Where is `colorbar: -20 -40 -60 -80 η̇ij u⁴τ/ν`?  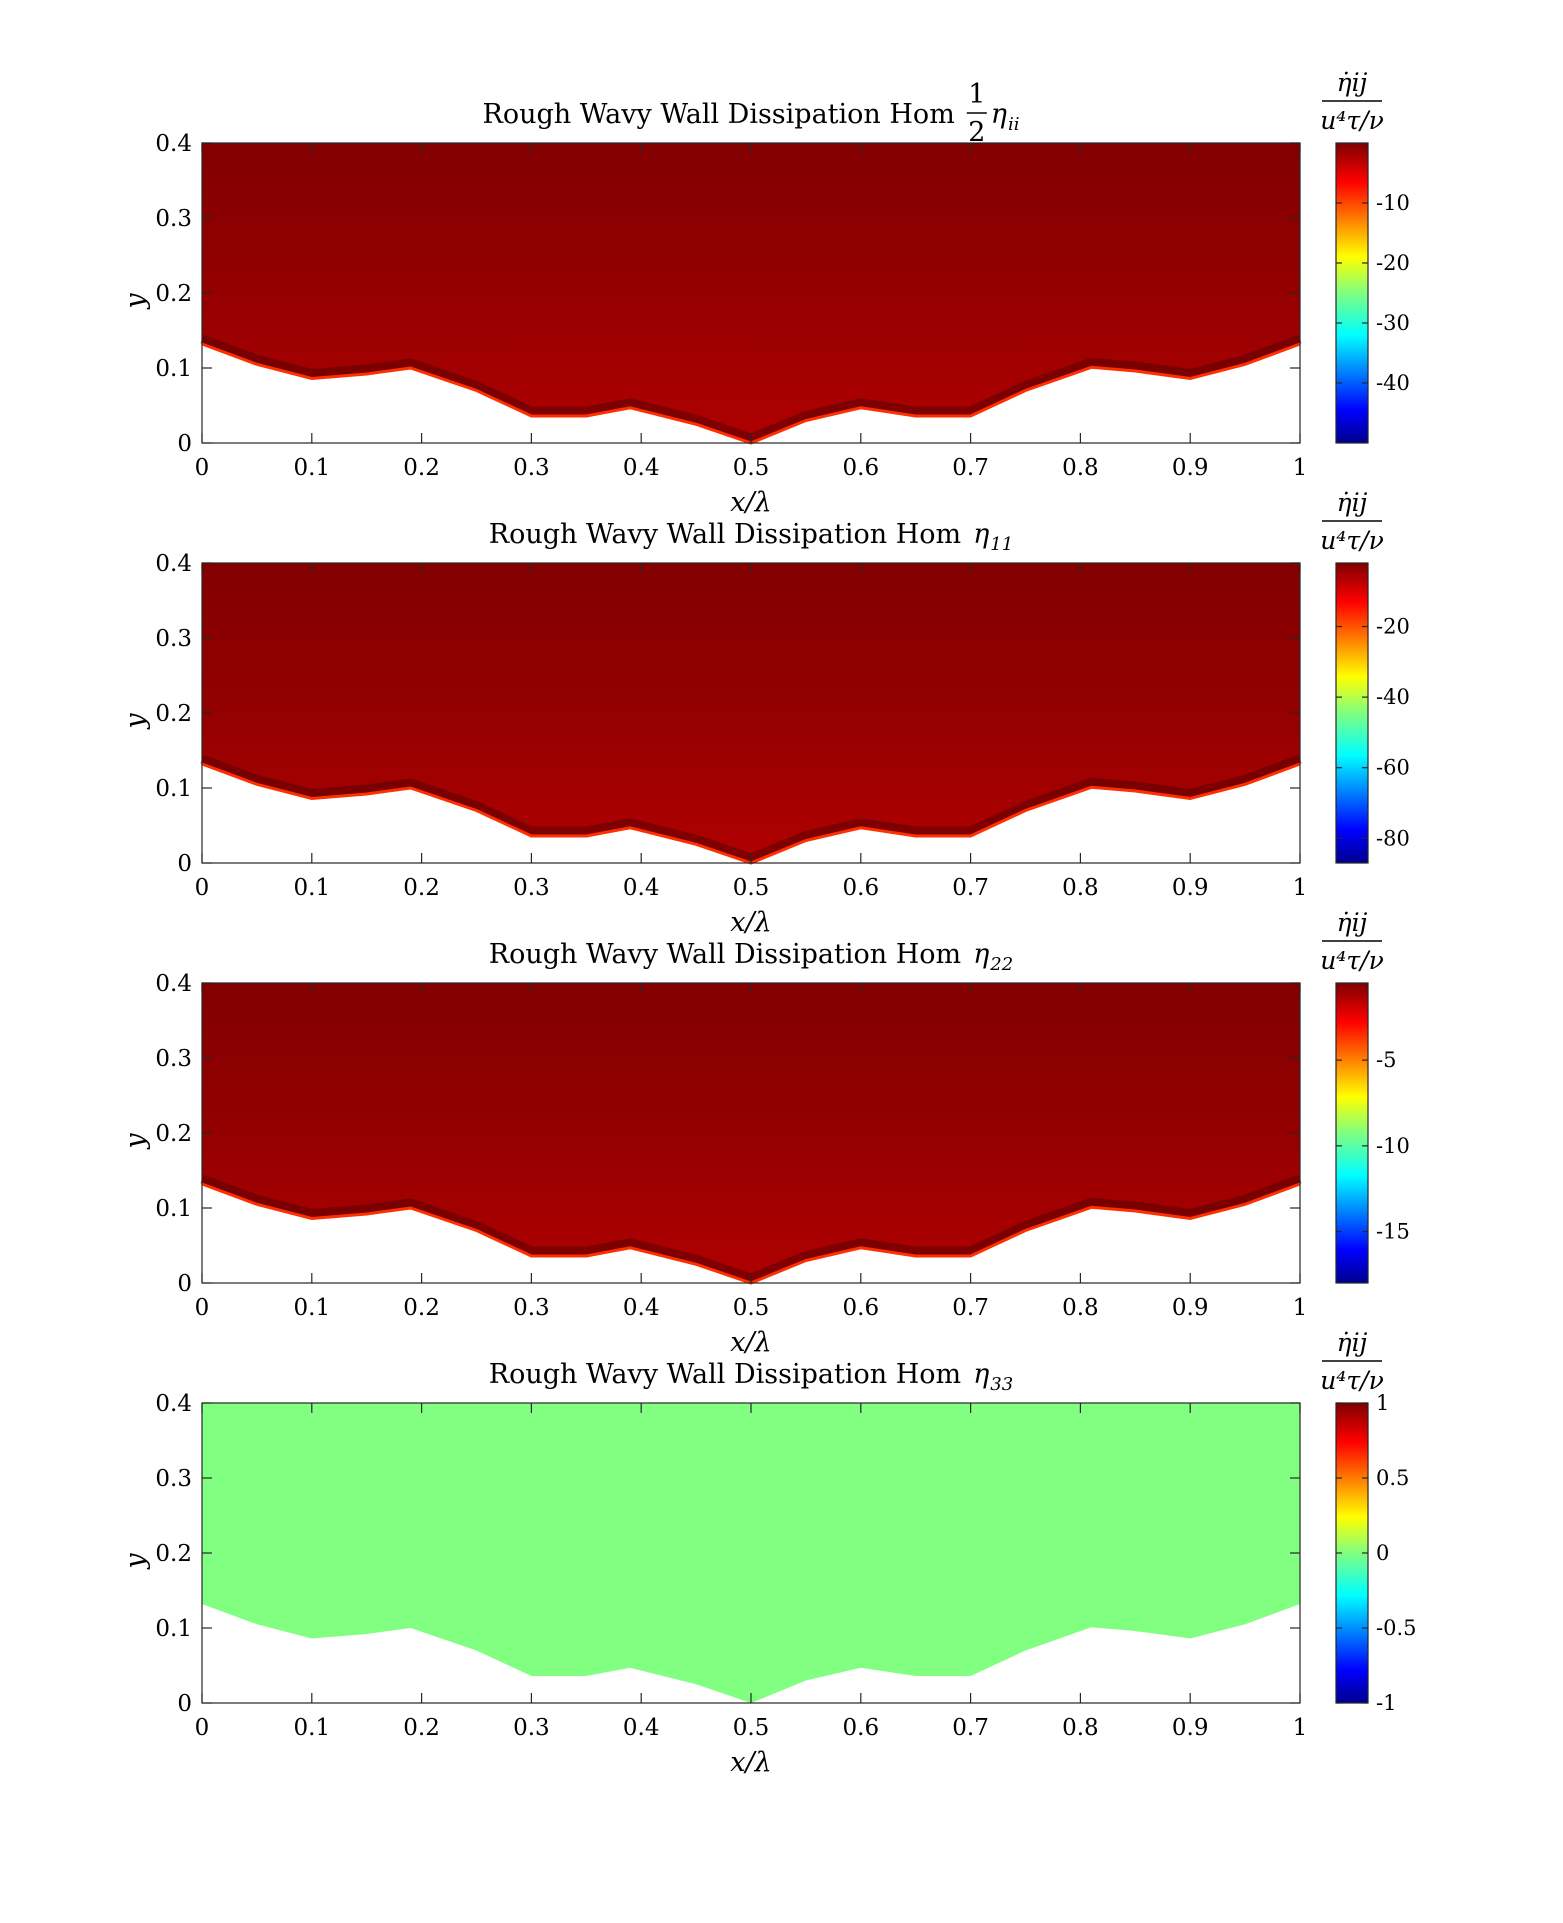
colorbar: -20 -40 -60 -80 η̇ij u⁴τ/ν is located at coordinates (1365, 676).